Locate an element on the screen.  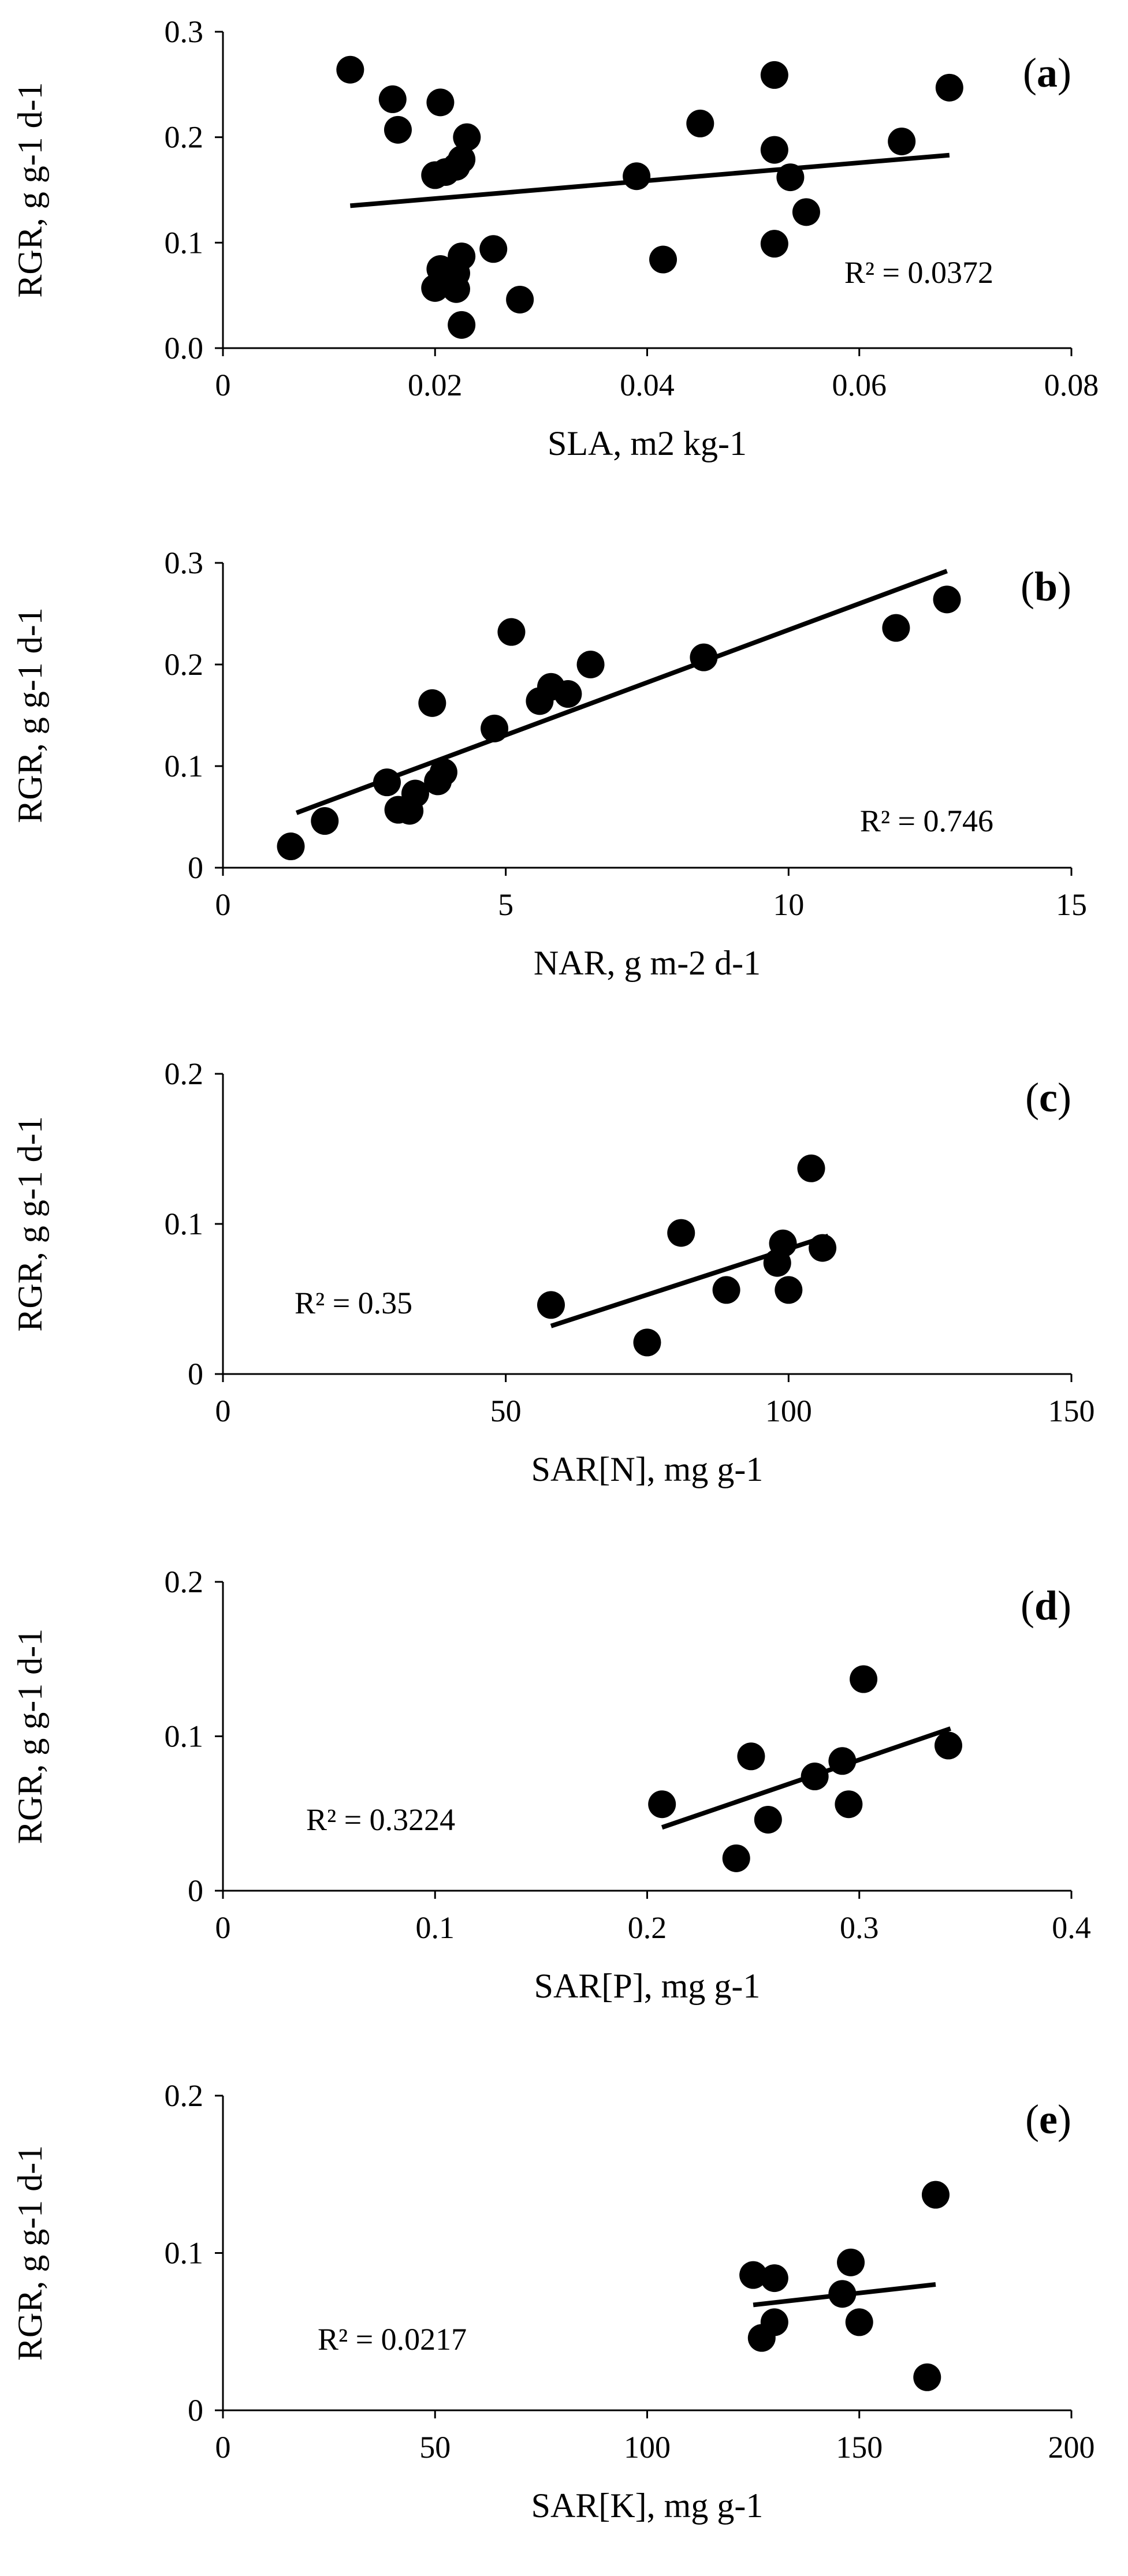
x-tick-label: 15 is located at coordinates (1071, 904).